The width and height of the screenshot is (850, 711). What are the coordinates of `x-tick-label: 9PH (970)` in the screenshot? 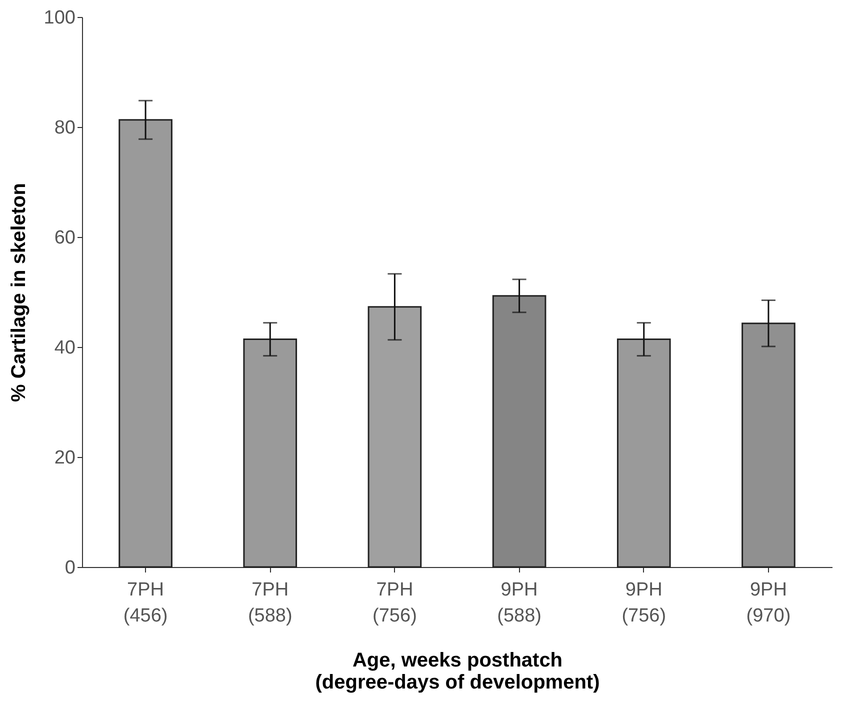 It's located at (768, 603).